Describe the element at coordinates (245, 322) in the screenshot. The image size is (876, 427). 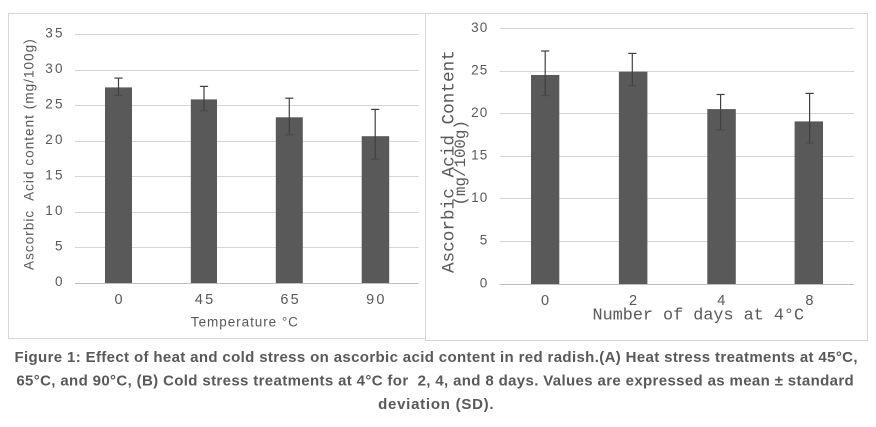
I see `svg-text: Temperature °C` at that location.